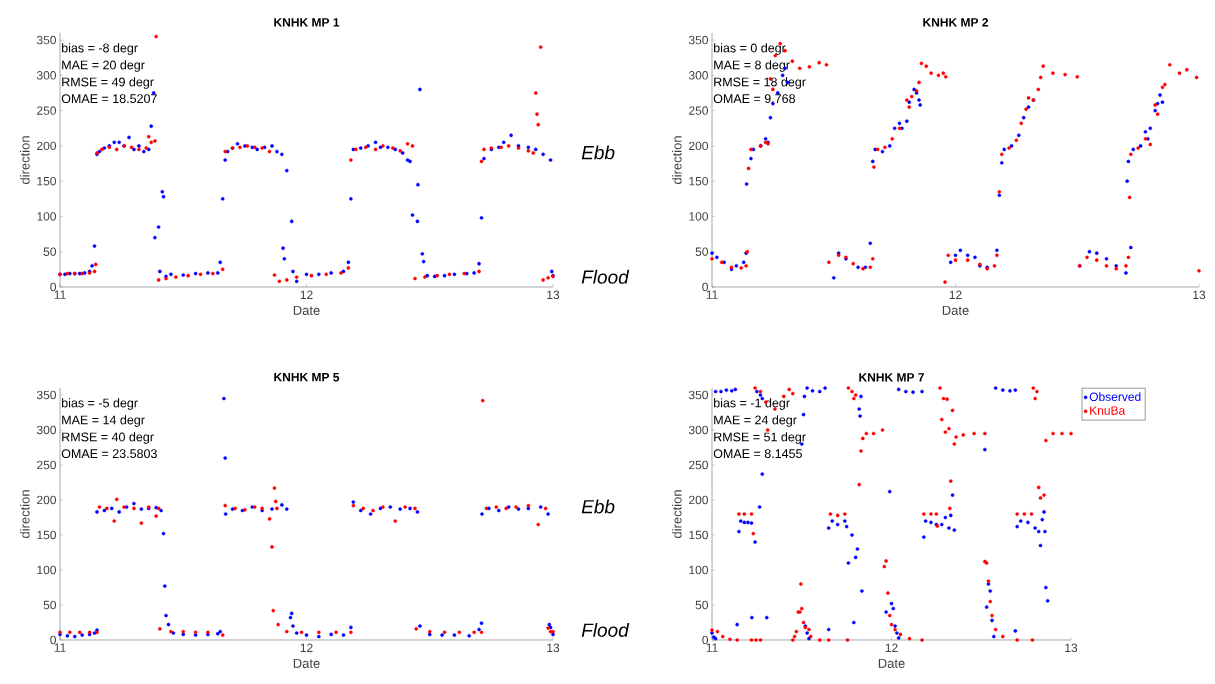  I want to click on chart-title: KNHK MP 7, so click(891, 377).